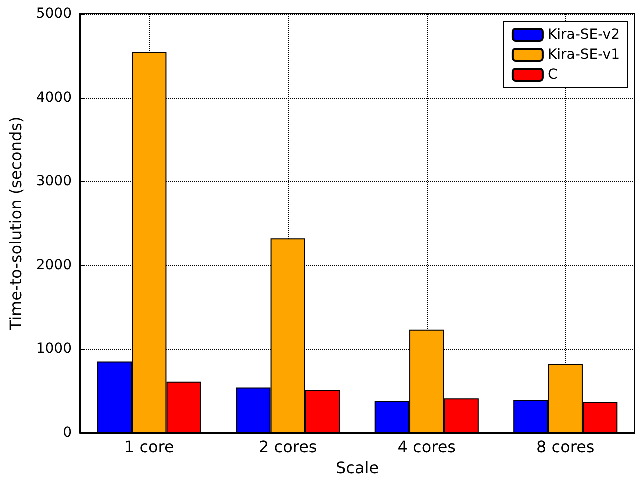 Image resolution: width=636 pixels, height=482 pixels. I want to click on x-tick-label: 1 core, so click(149, 447).